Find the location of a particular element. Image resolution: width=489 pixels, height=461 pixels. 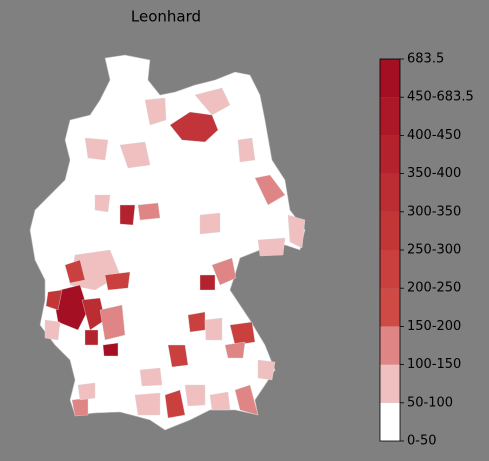

colorbar-label: 150-200 is located at coordinates (434, 326).